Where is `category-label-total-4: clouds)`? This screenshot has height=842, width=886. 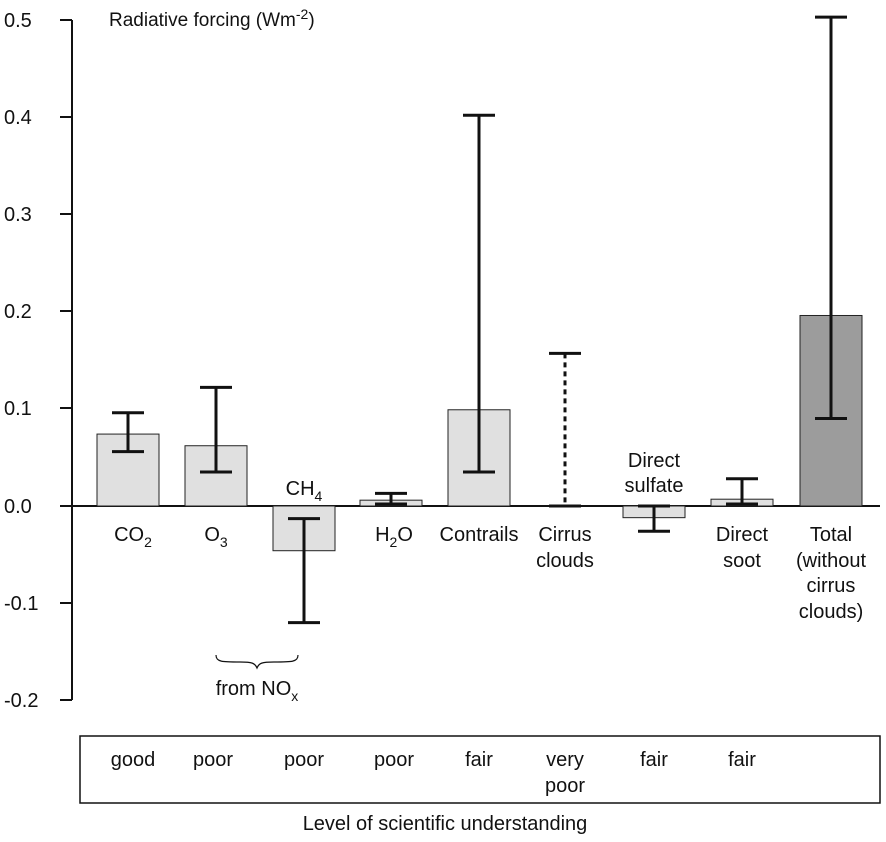
category-label-total-4: clouds) is located at coordinates (831, 612).